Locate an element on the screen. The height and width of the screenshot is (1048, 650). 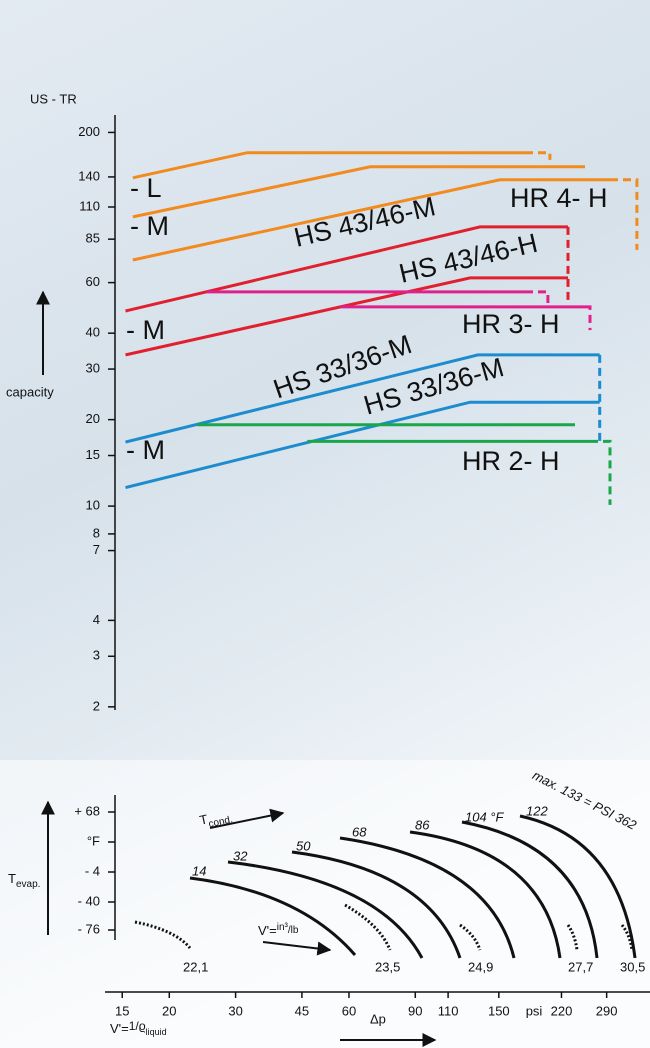
y-tick-label: 110 is located at coordinates (89, 205).